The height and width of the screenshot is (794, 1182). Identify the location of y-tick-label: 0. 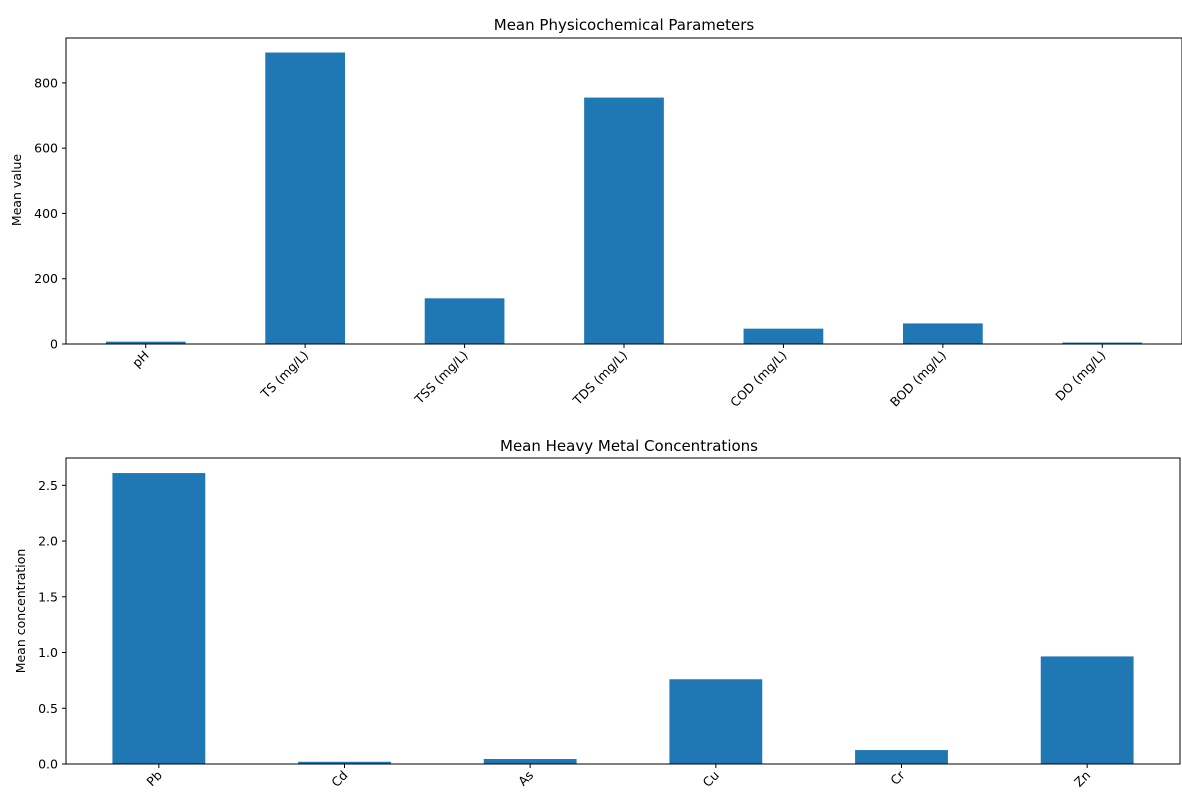
(54, 344).